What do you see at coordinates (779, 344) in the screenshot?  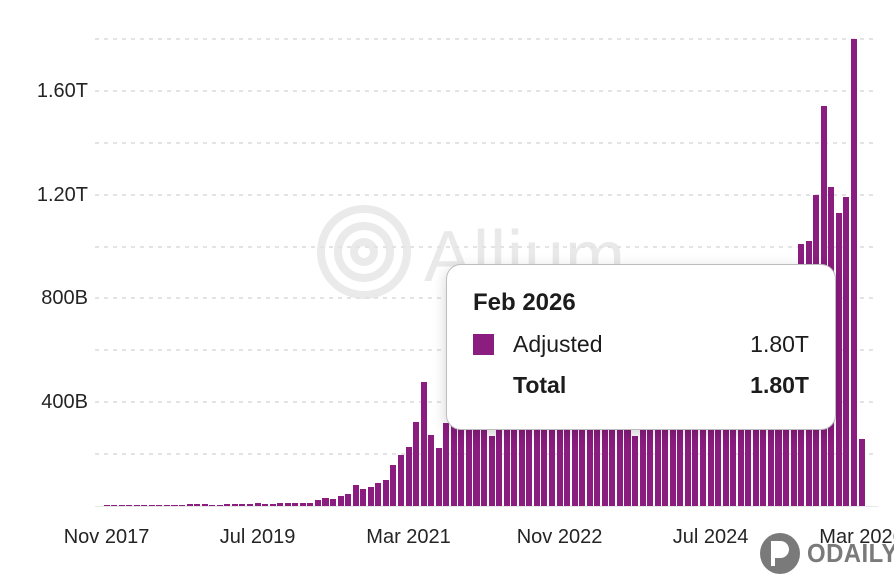 I see `tooltip-series-value: 1.80T` at bounding box center [779, 344].